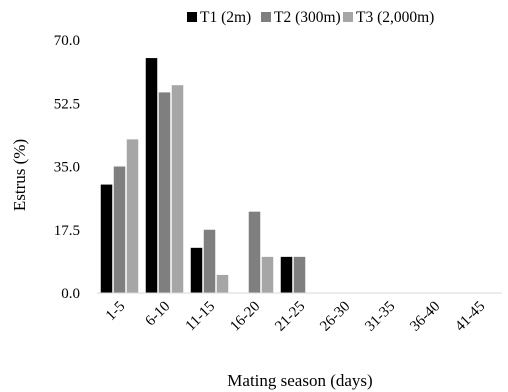  What do you see at coordinates (245, 317) in the screenshot?
I see `x-tick-label: 16-20` at bounding box center [245, 317].